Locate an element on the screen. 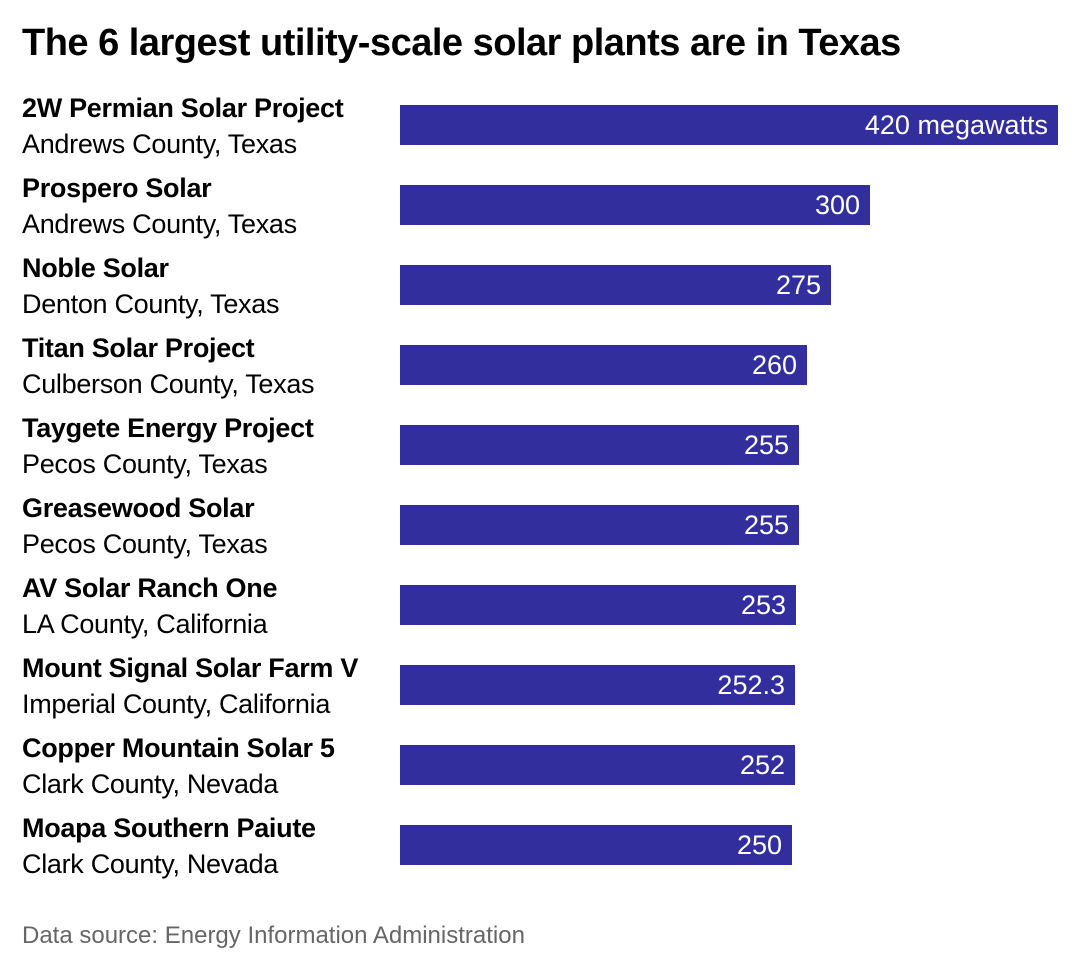 Image resolution: width=1080 pixels, height=972 pixels. plant-name-label: Taygete Energy Project is located at coordinates (168, 428).